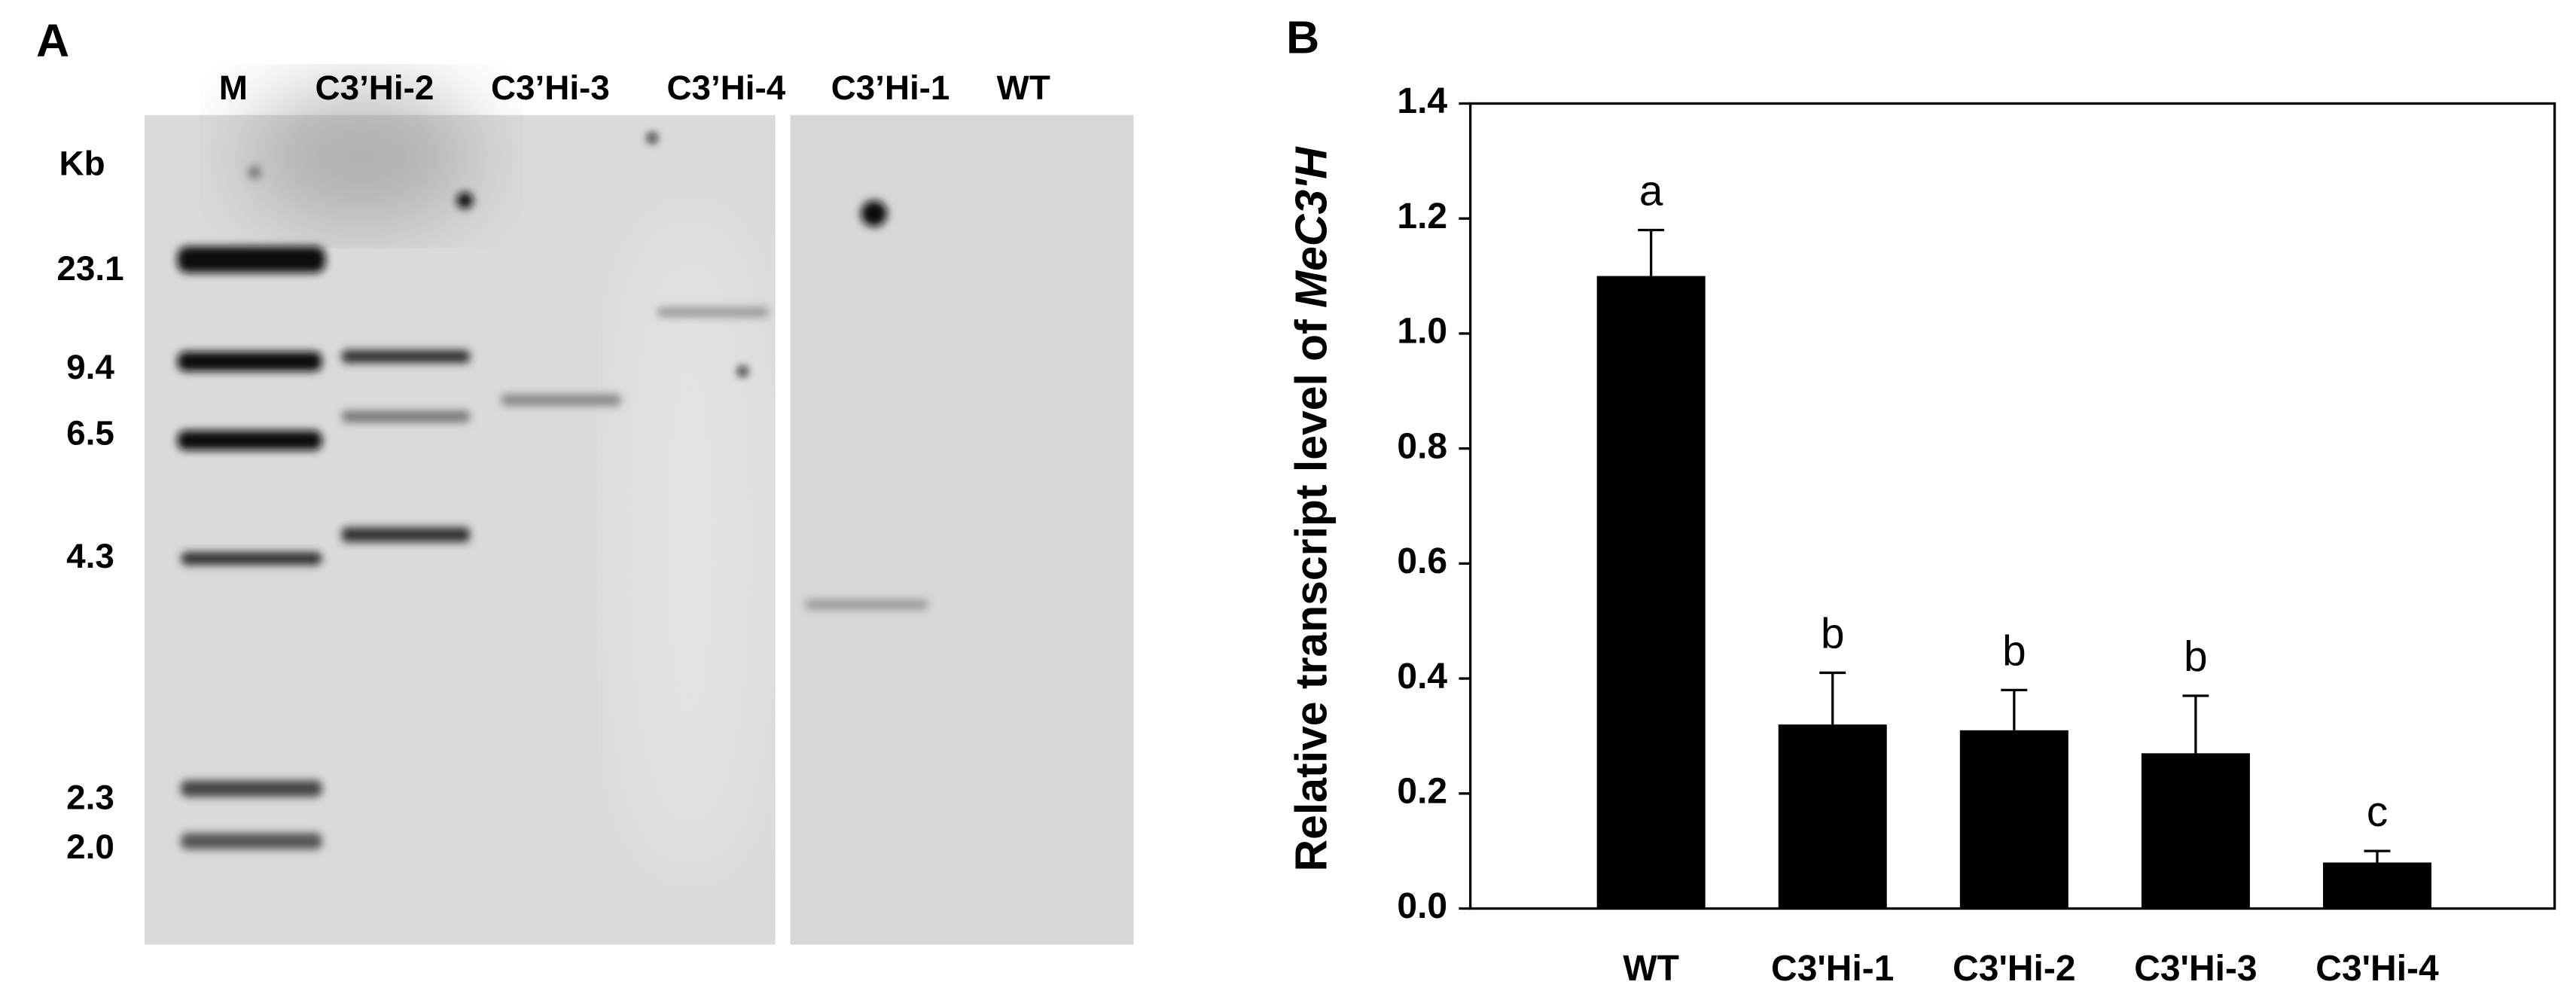 This screenshot has width=2576, height=1003. What do you see at coordinates (2377, 812) in the screenshot?
I see `significance-letter: c` at bounding box center [2377, 812].